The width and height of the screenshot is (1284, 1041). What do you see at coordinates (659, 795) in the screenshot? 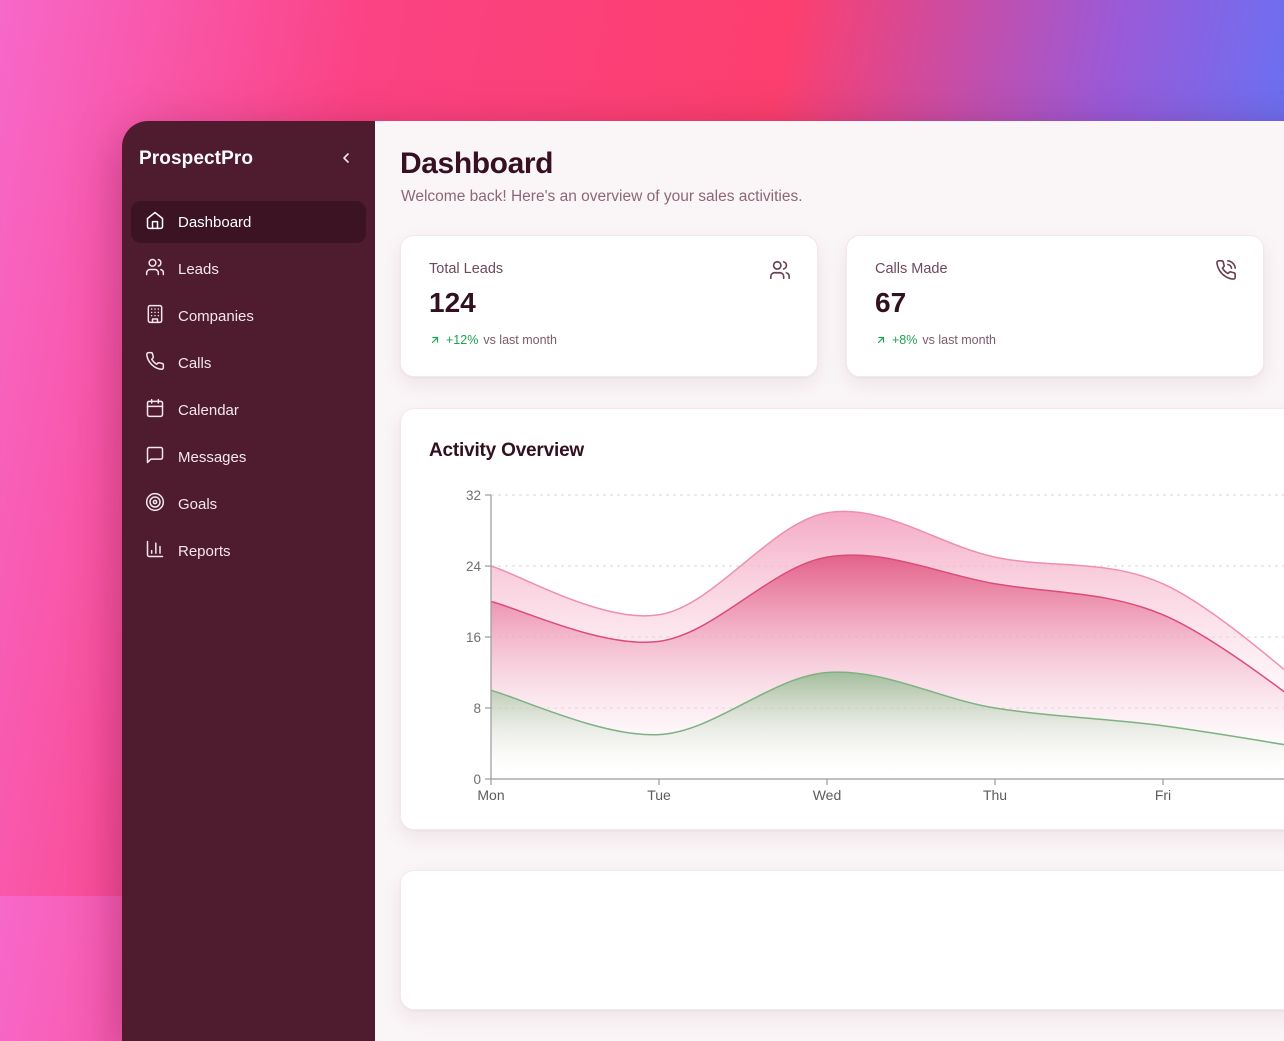
I see `svg-text: Tue` at bounding box center [659, 795].